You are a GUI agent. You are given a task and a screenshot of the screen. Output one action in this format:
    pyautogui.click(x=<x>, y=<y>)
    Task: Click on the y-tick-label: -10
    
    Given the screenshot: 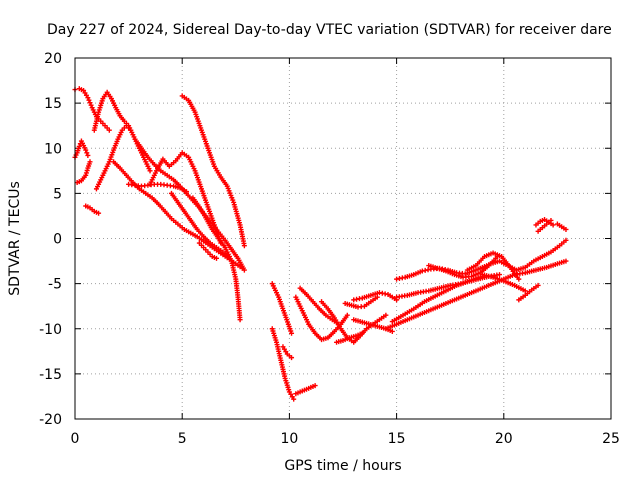 What is the action you would take?
    pyautogui.click(x=50, y=330)
    